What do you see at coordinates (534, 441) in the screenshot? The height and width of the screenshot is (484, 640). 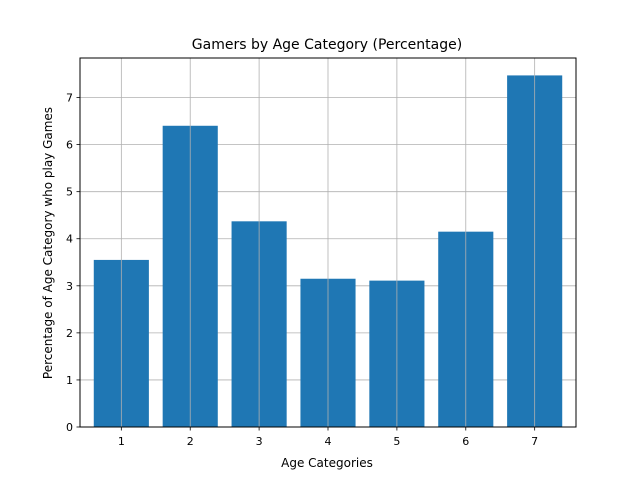 I see `x-tick-label: 7` at bounding box center [534, 441].